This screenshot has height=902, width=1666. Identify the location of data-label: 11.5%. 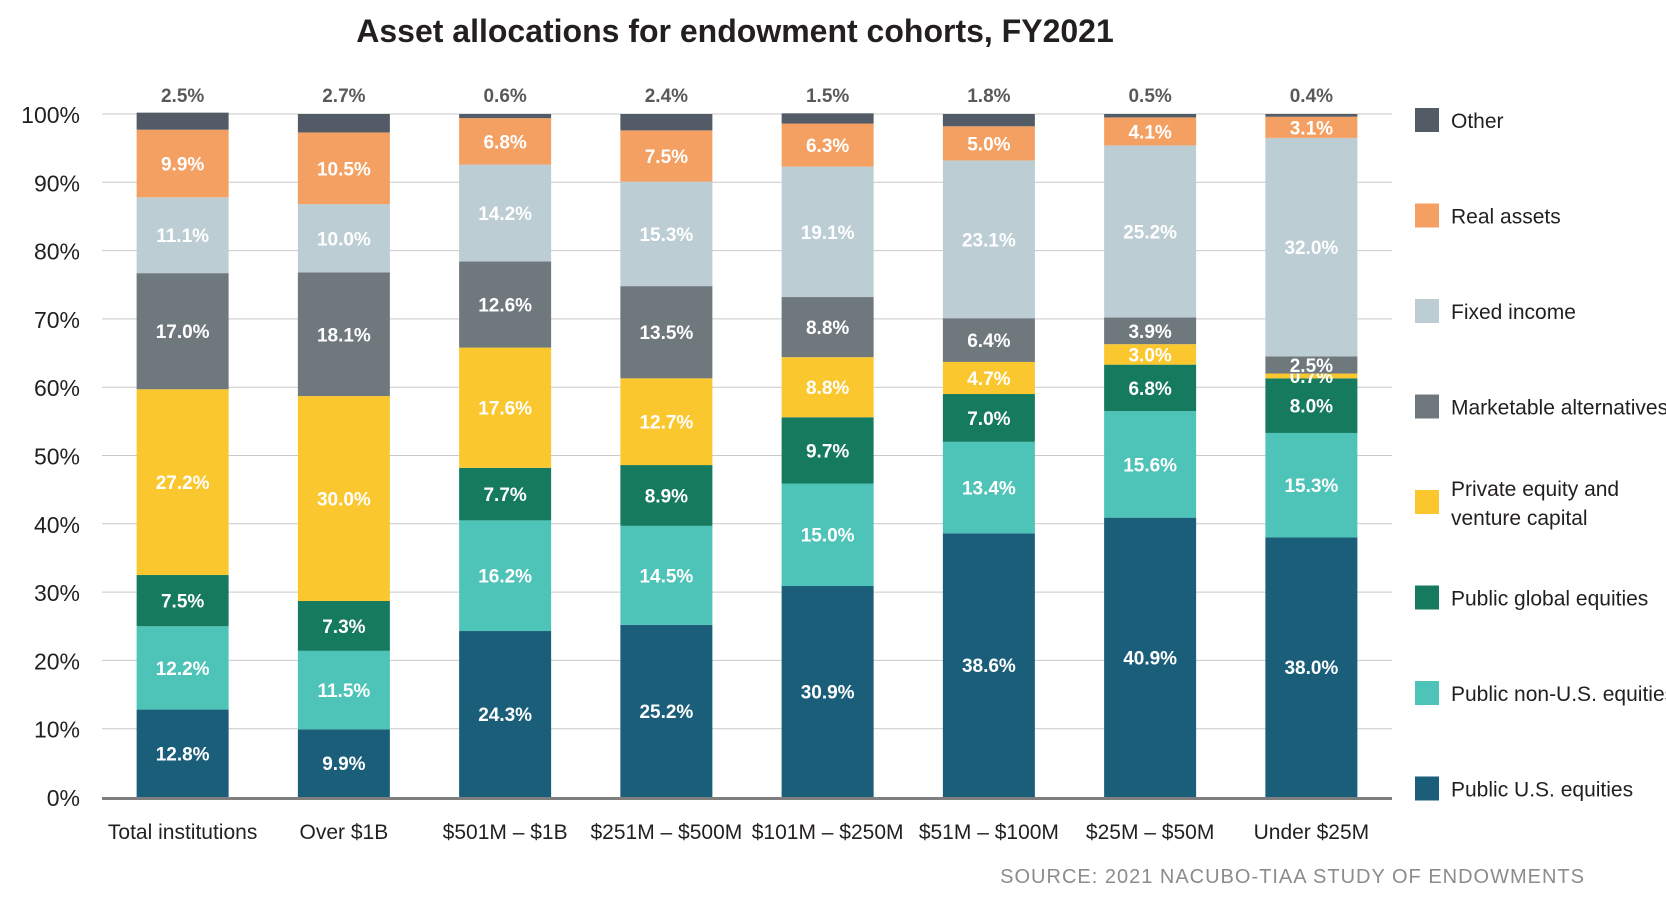
(343, 691).